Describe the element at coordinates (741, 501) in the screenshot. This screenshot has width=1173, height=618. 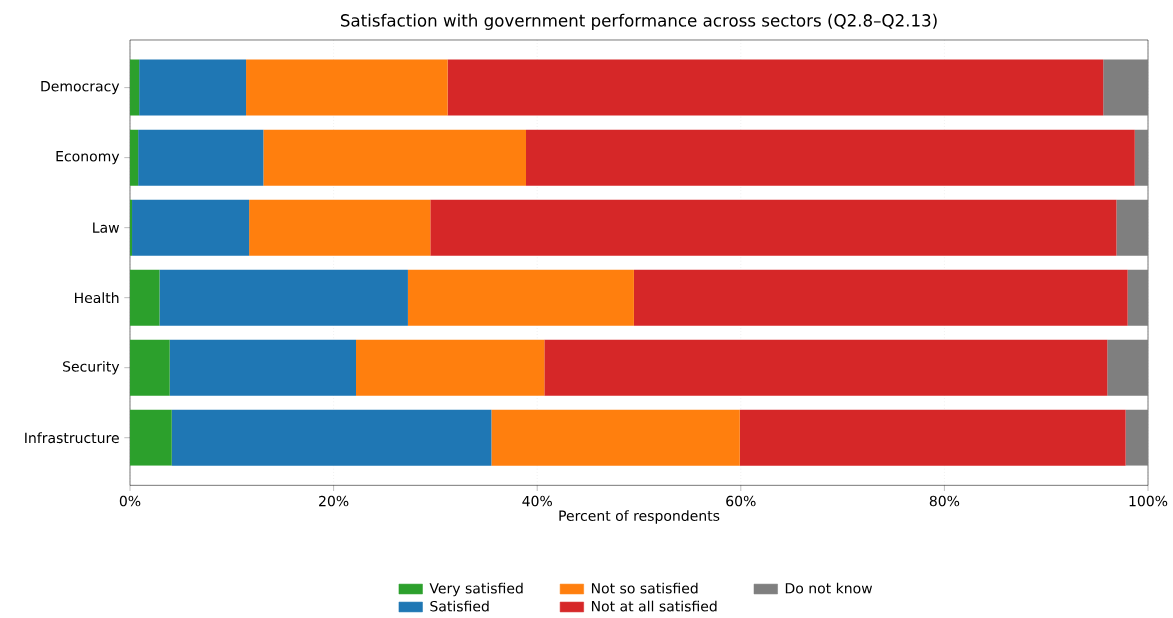
I see `x-tick-label: 60%` at that location.